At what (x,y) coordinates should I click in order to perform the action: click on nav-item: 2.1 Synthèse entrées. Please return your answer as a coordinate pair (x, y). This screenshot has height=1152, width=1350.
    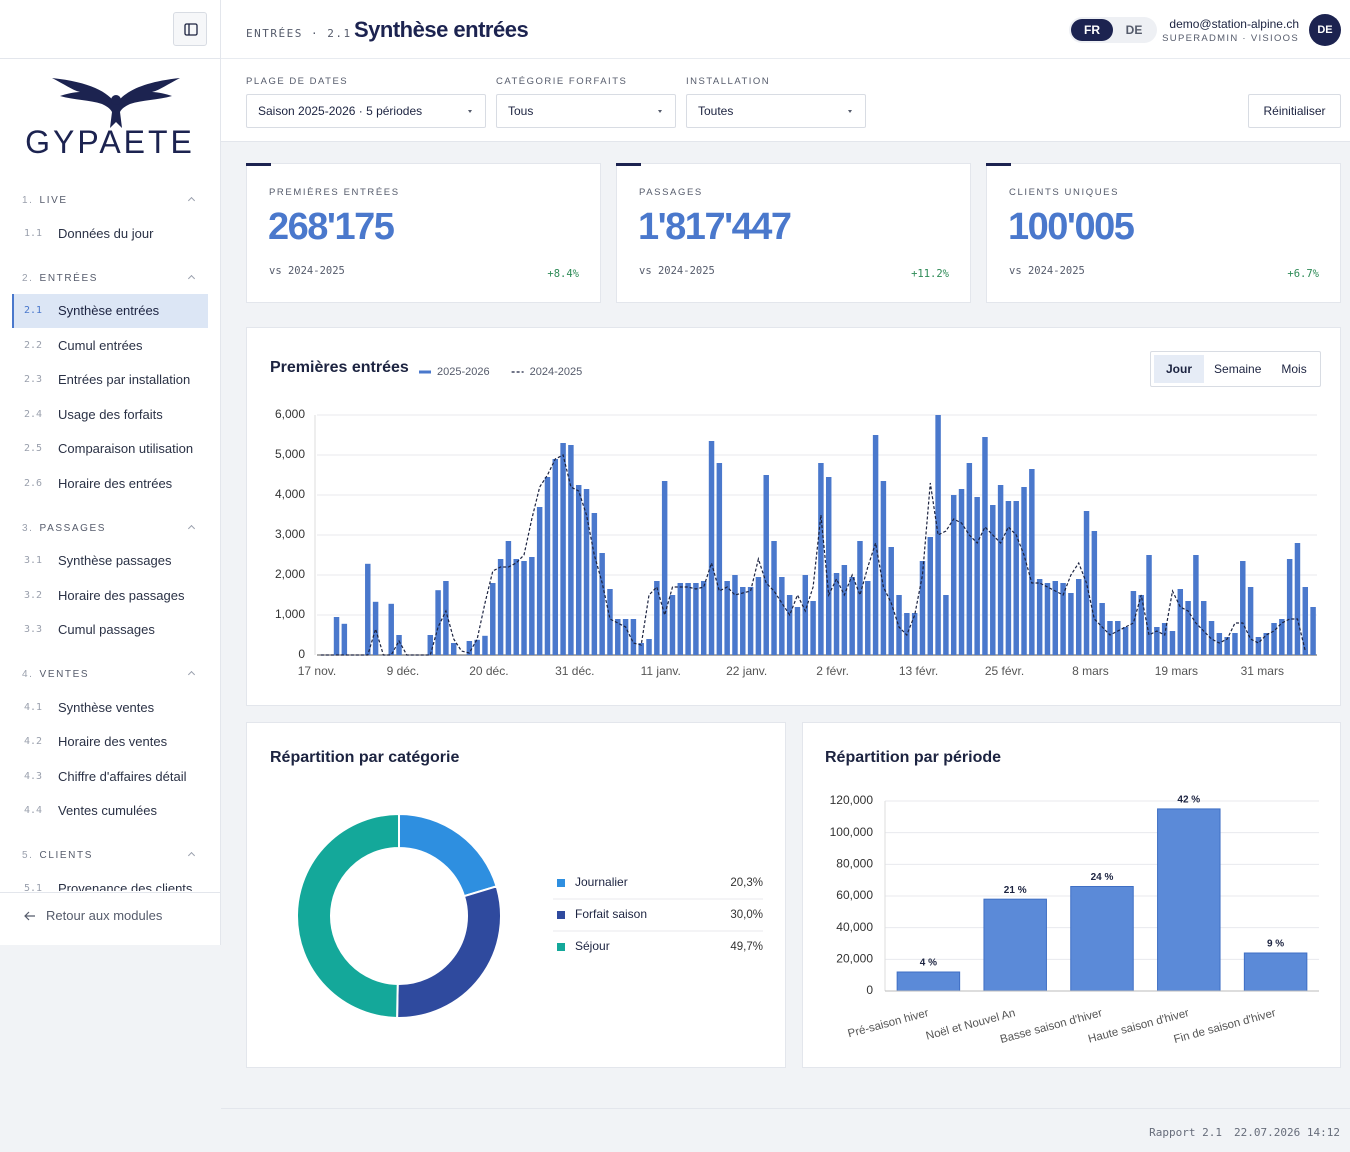
    Looking at the image, I should click on (110, 310).